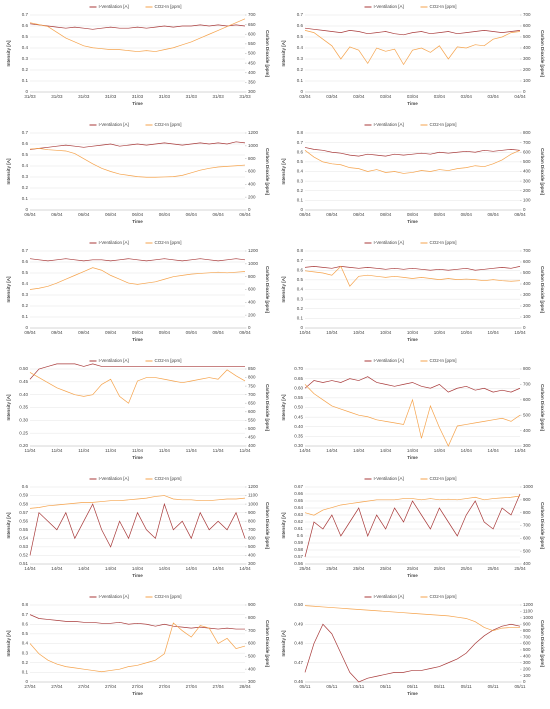  Describe the element at coordinates (298, 662) in the screenshot. I see `y-tick-label: 0.47` at that location.